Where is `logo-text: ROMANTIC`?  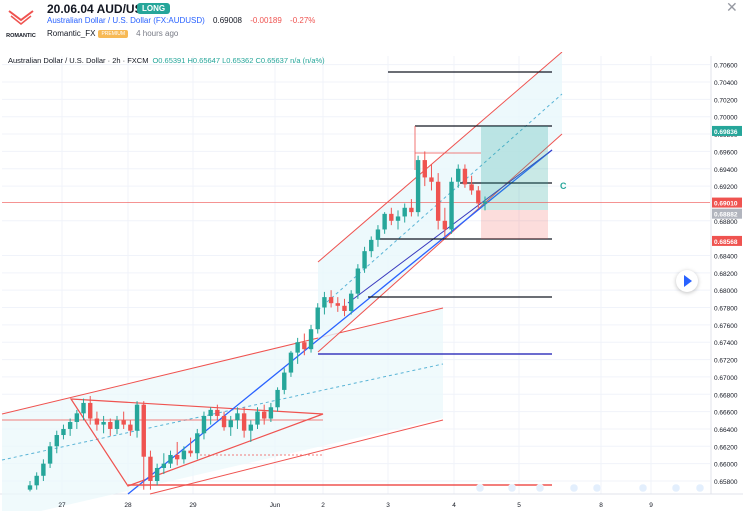 logo-text: ROMANTIC is located at coordinates (21, 36).